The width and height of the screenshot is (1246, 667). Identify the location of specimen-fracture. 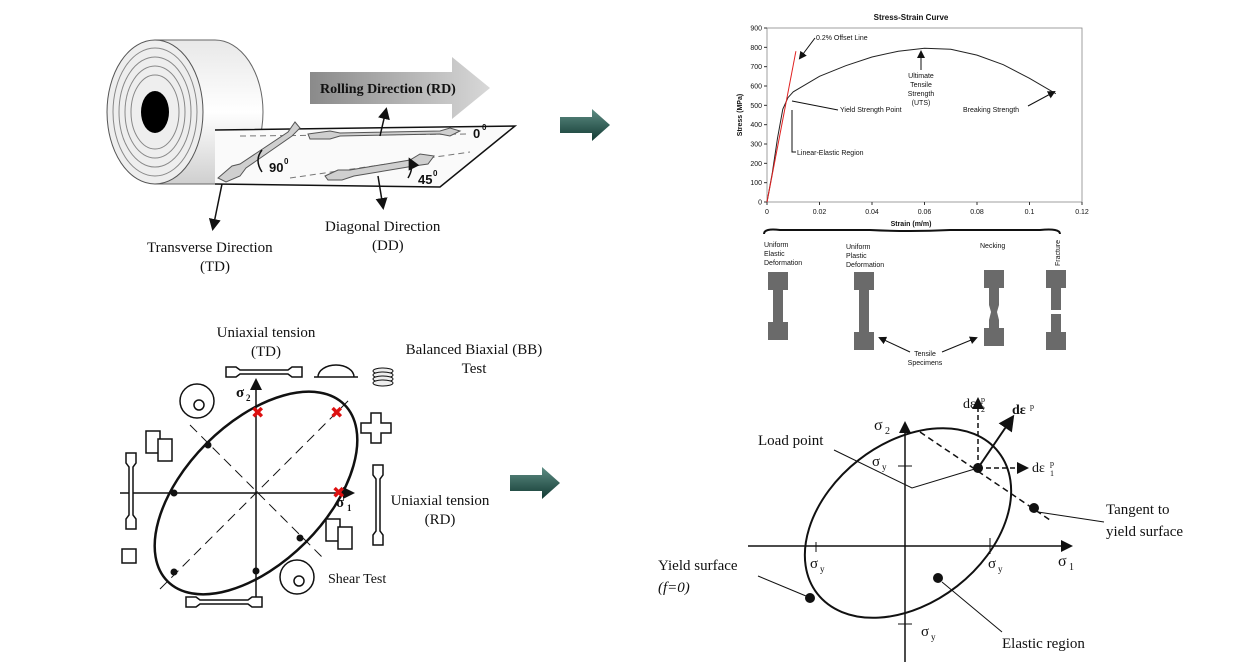
(1056, 310).